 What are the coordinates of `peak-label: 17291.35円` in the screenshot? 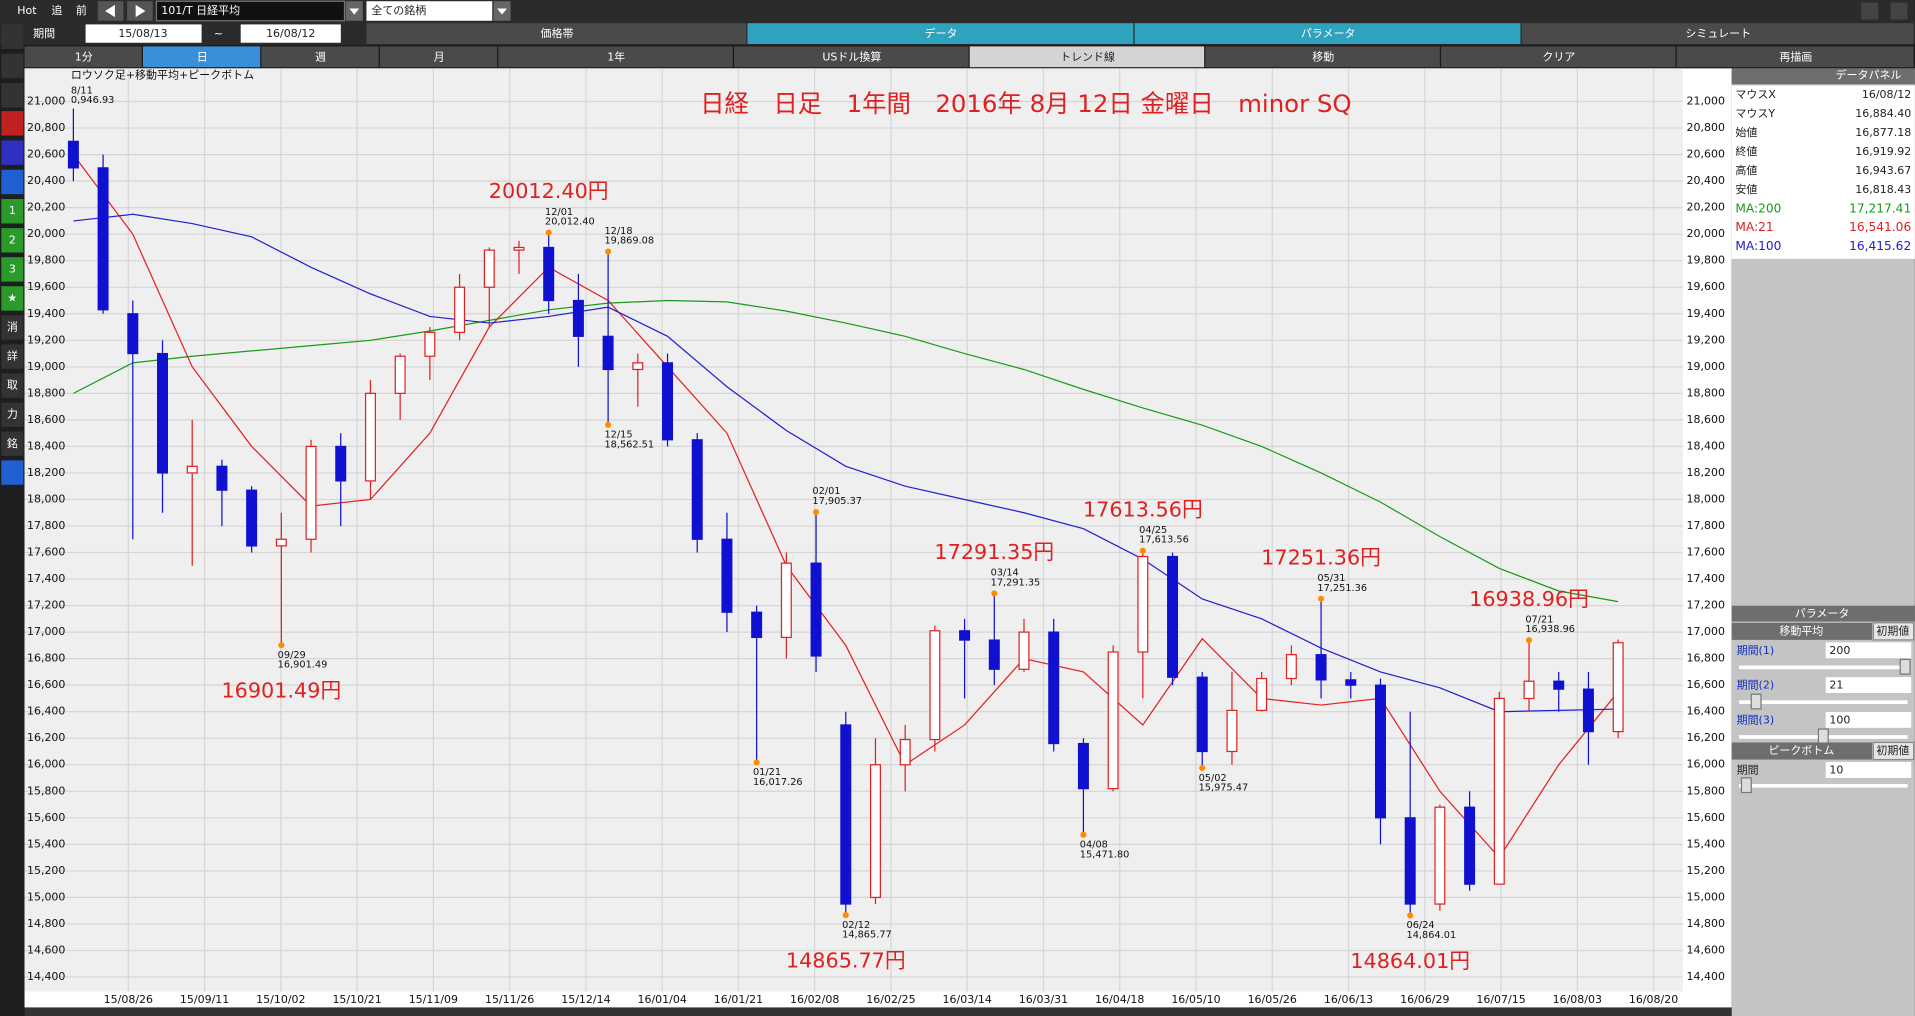 It's located at (994, 552).